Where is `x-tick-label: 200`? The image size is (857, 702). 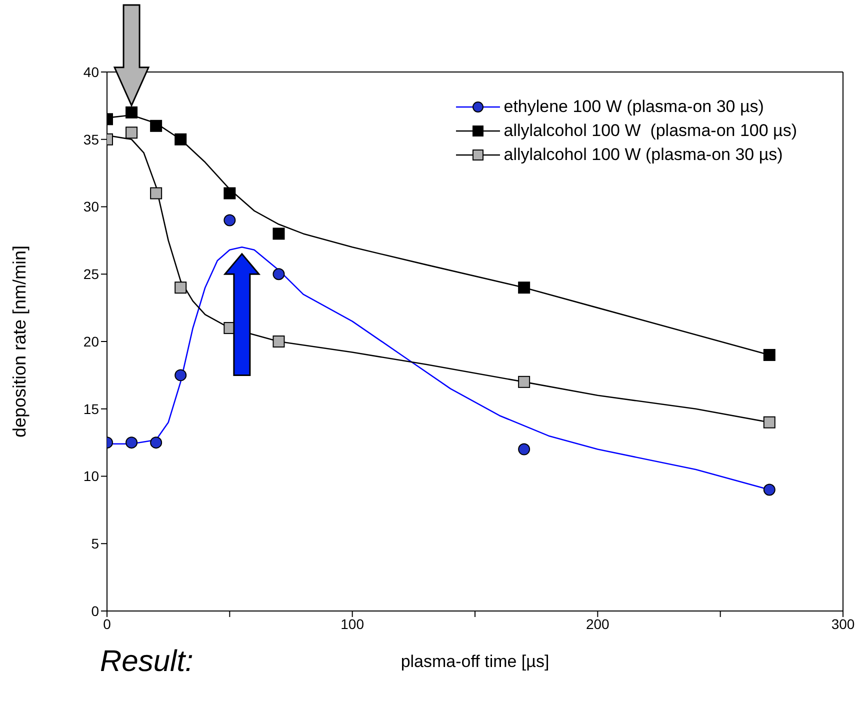 x-tick-label: 200 is located at coordinates (598, 624).